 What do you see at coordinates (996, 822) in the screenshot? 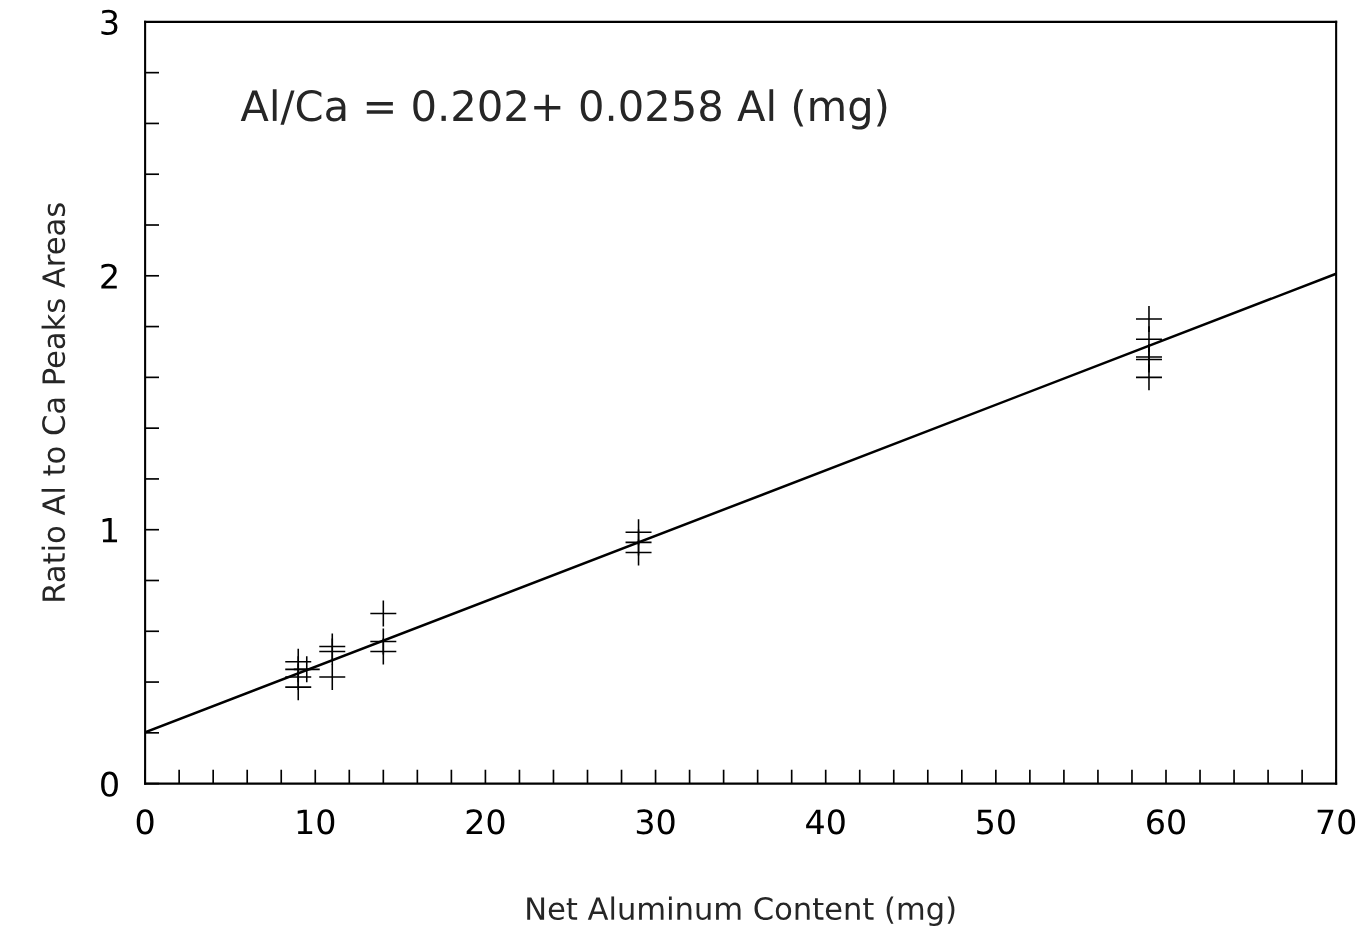
I see `x-tick-label: 50` at bounding box center [996, 822].